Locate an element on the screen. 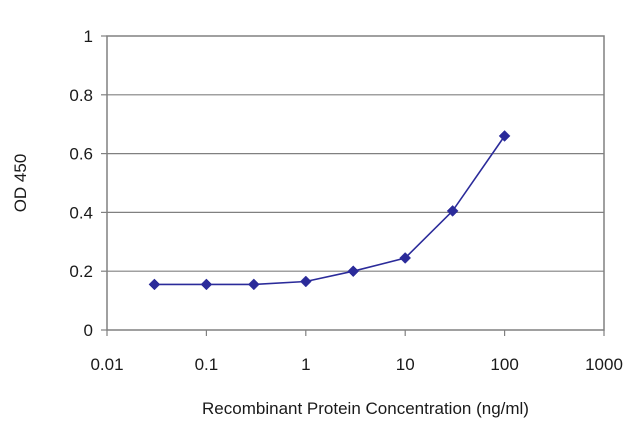  x-tick-label: 0.1 is located at coordinates (207, 364).